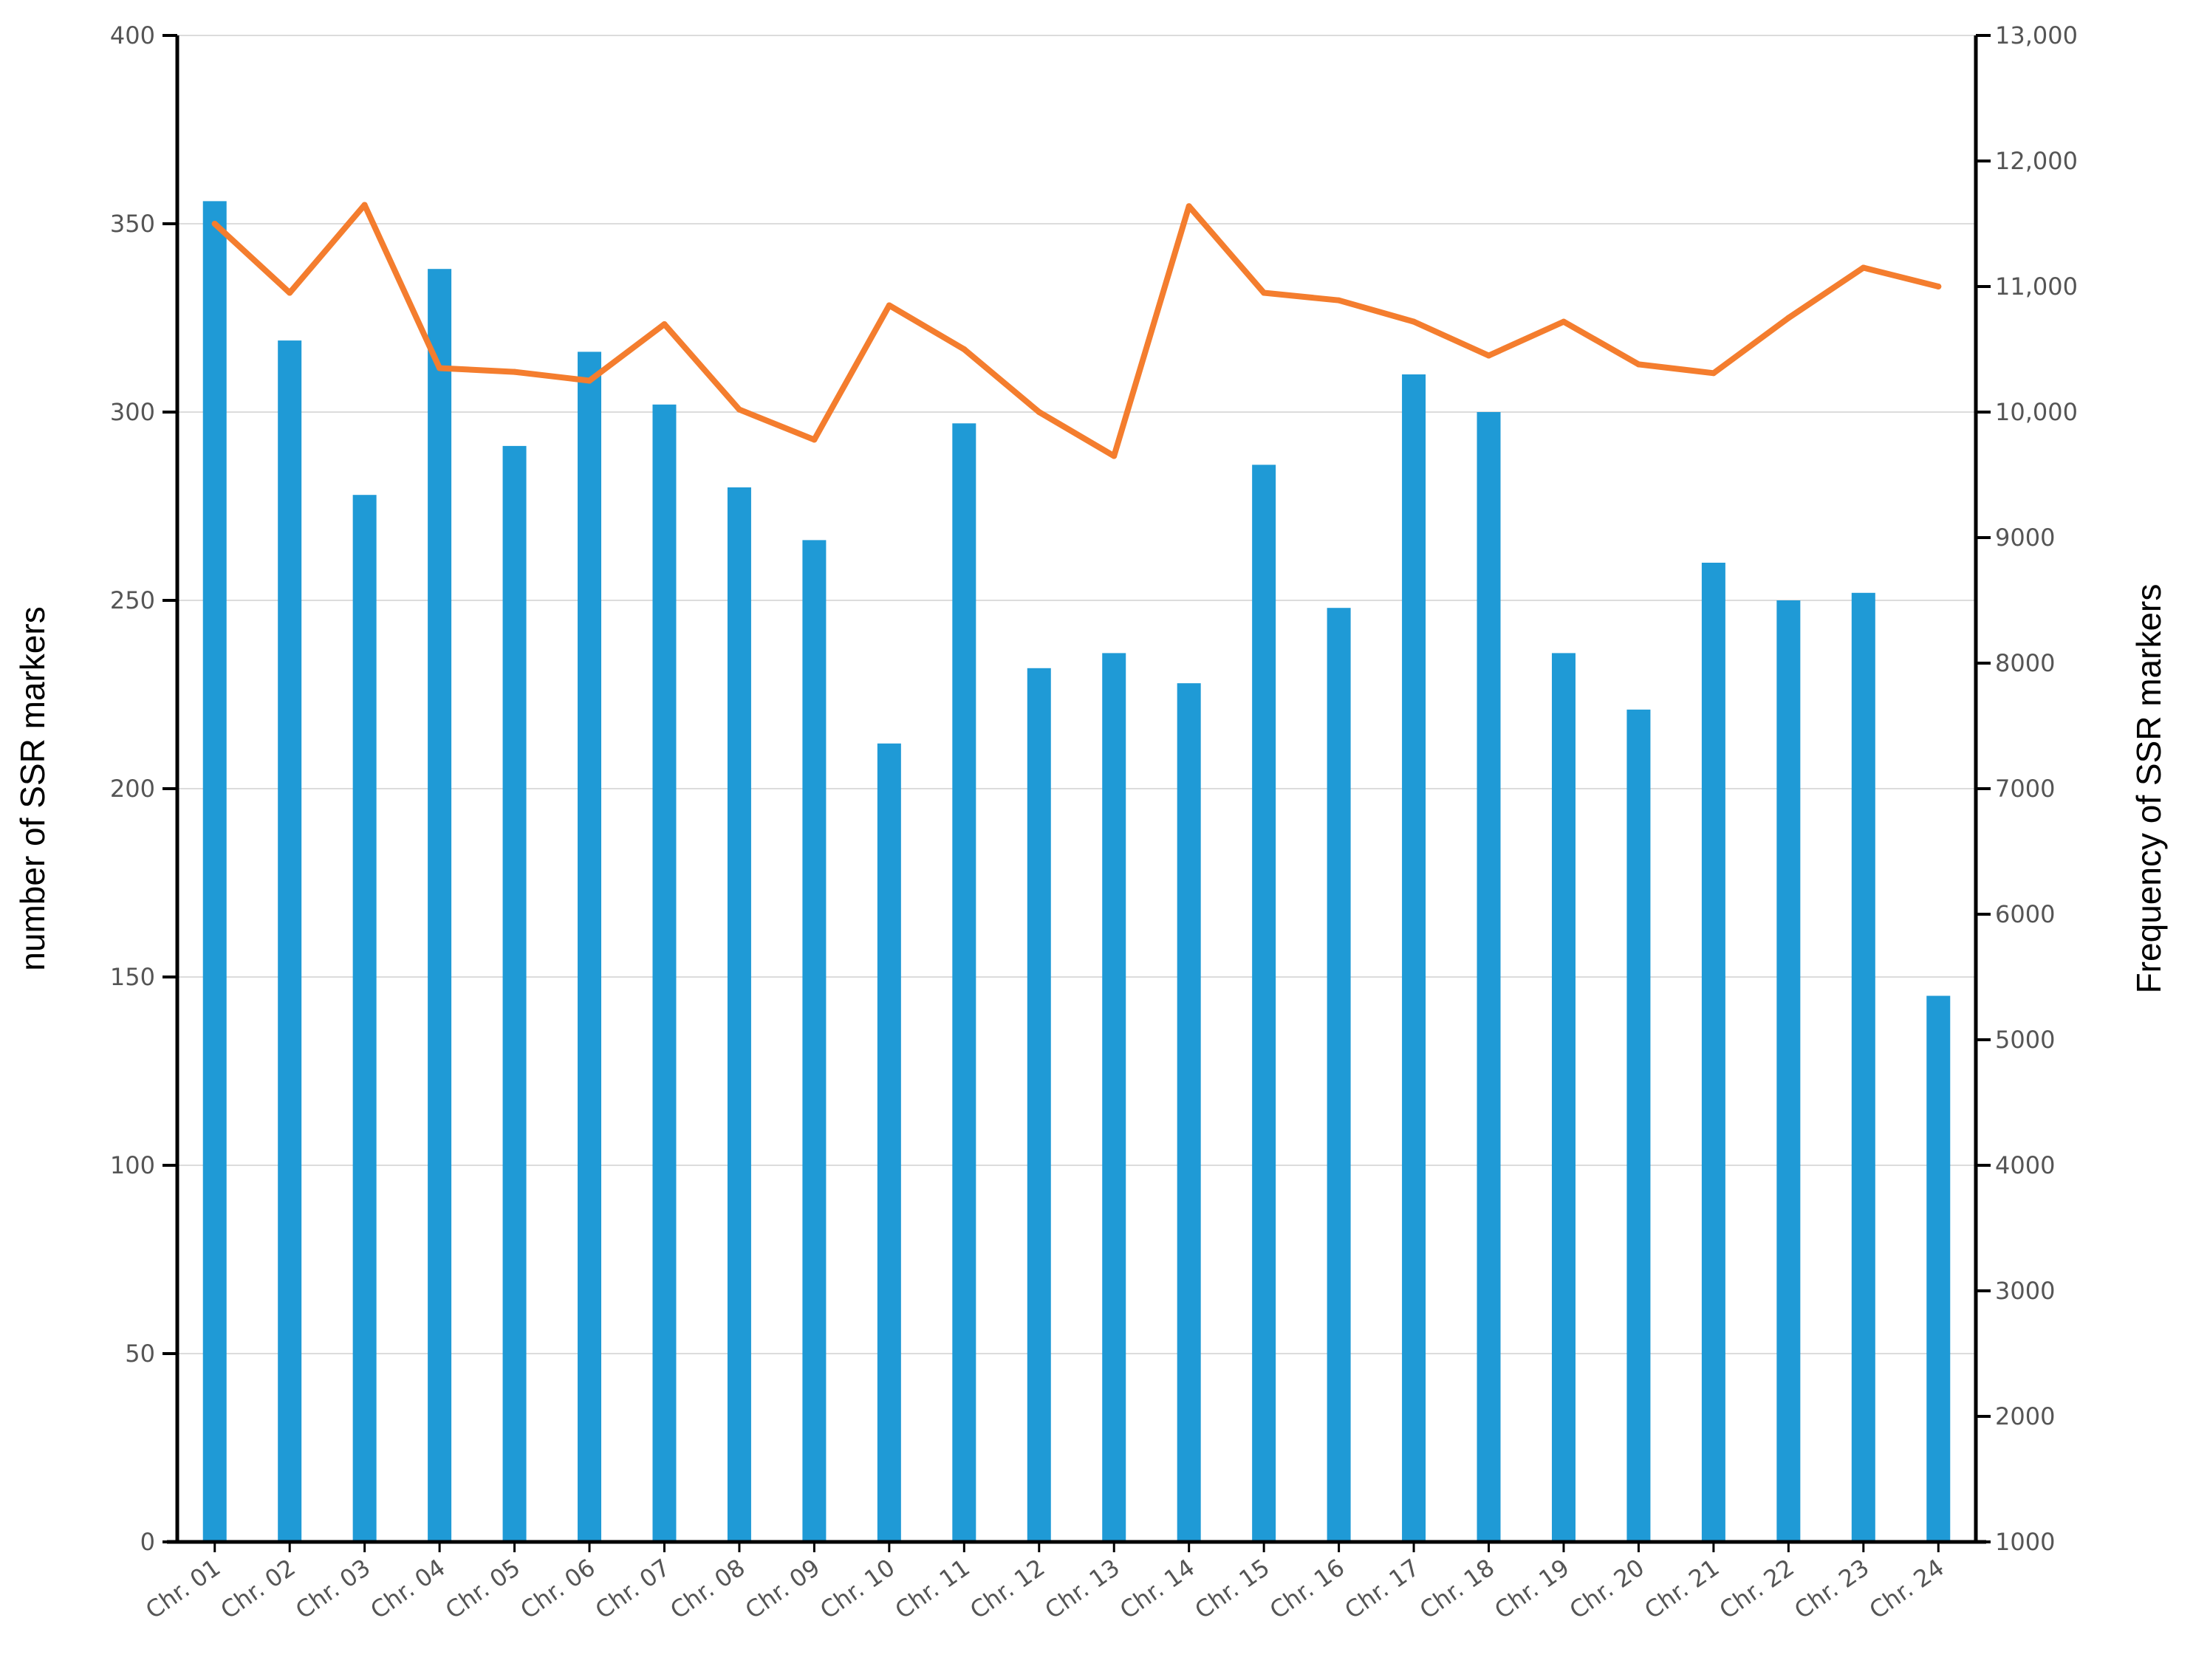  I want to click on y2-axis-title: Frequency of SSR markers, so click(2148, 789).